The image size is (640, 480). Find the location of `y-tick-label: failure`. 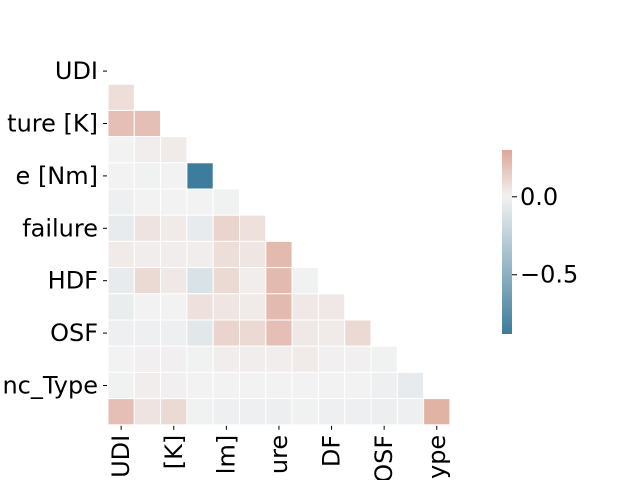

y-tick-label: failure is located at coordinates (60, 228).